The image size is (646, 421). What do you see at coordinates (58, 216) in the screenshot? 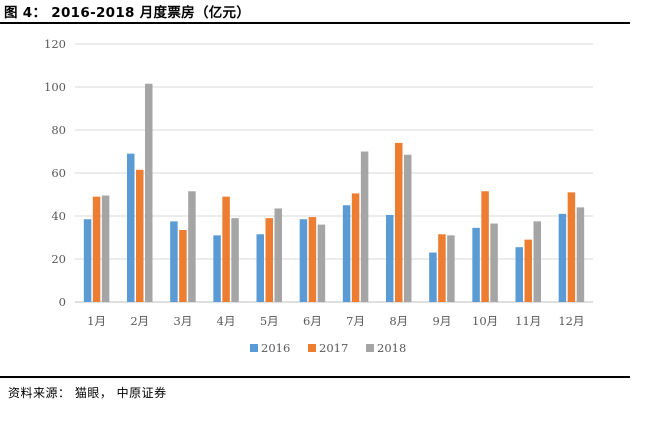
I see `y-tick-label: 40` at bounding box center [58, 216].